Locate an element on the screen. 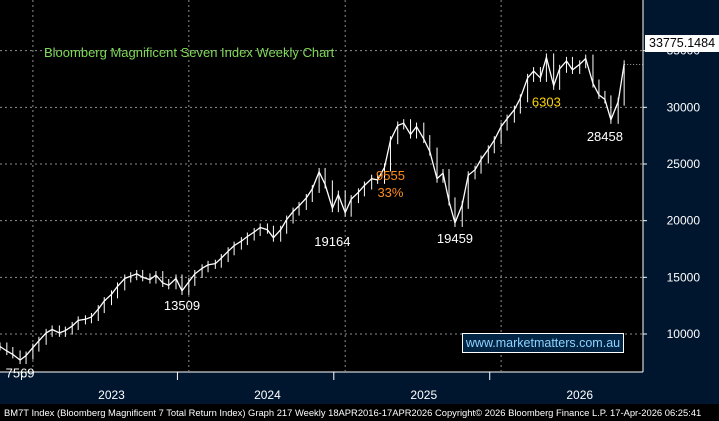 The height and width of the screenshot is (421, 719). watermark-link: www.marketmatters.com.au is located at coordinates (543, 343).